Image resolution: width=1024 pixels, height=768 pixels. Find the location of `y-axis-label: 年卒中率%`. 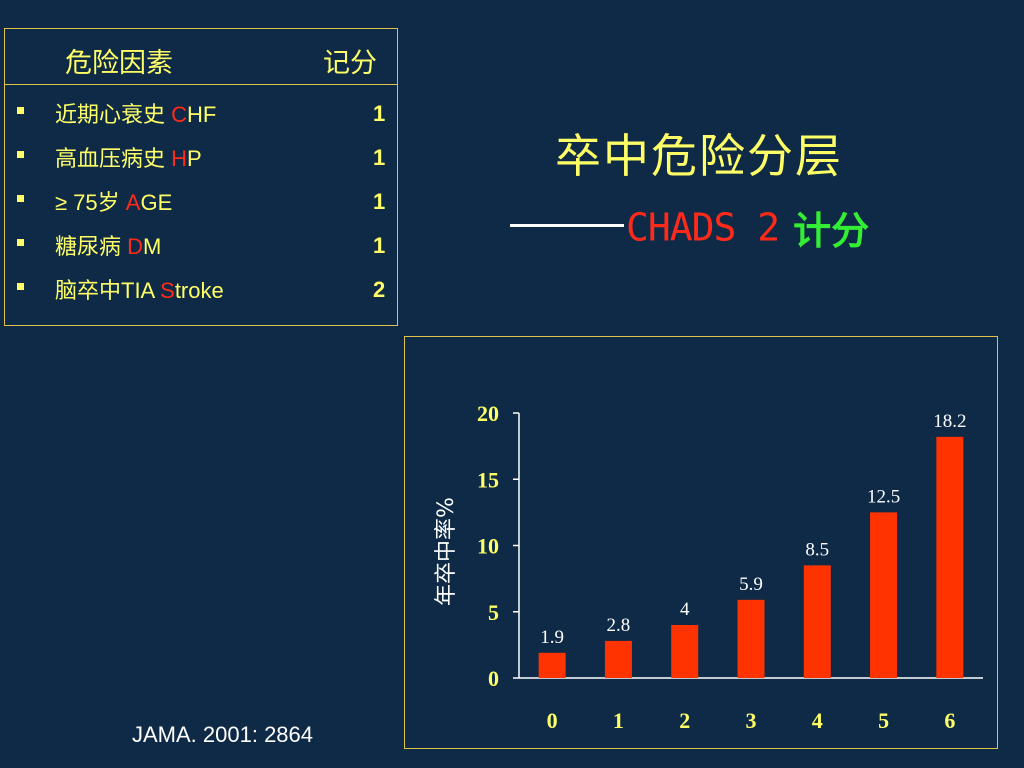

y-axis-label: 年卒中率% is located at coordinates (446, 551).